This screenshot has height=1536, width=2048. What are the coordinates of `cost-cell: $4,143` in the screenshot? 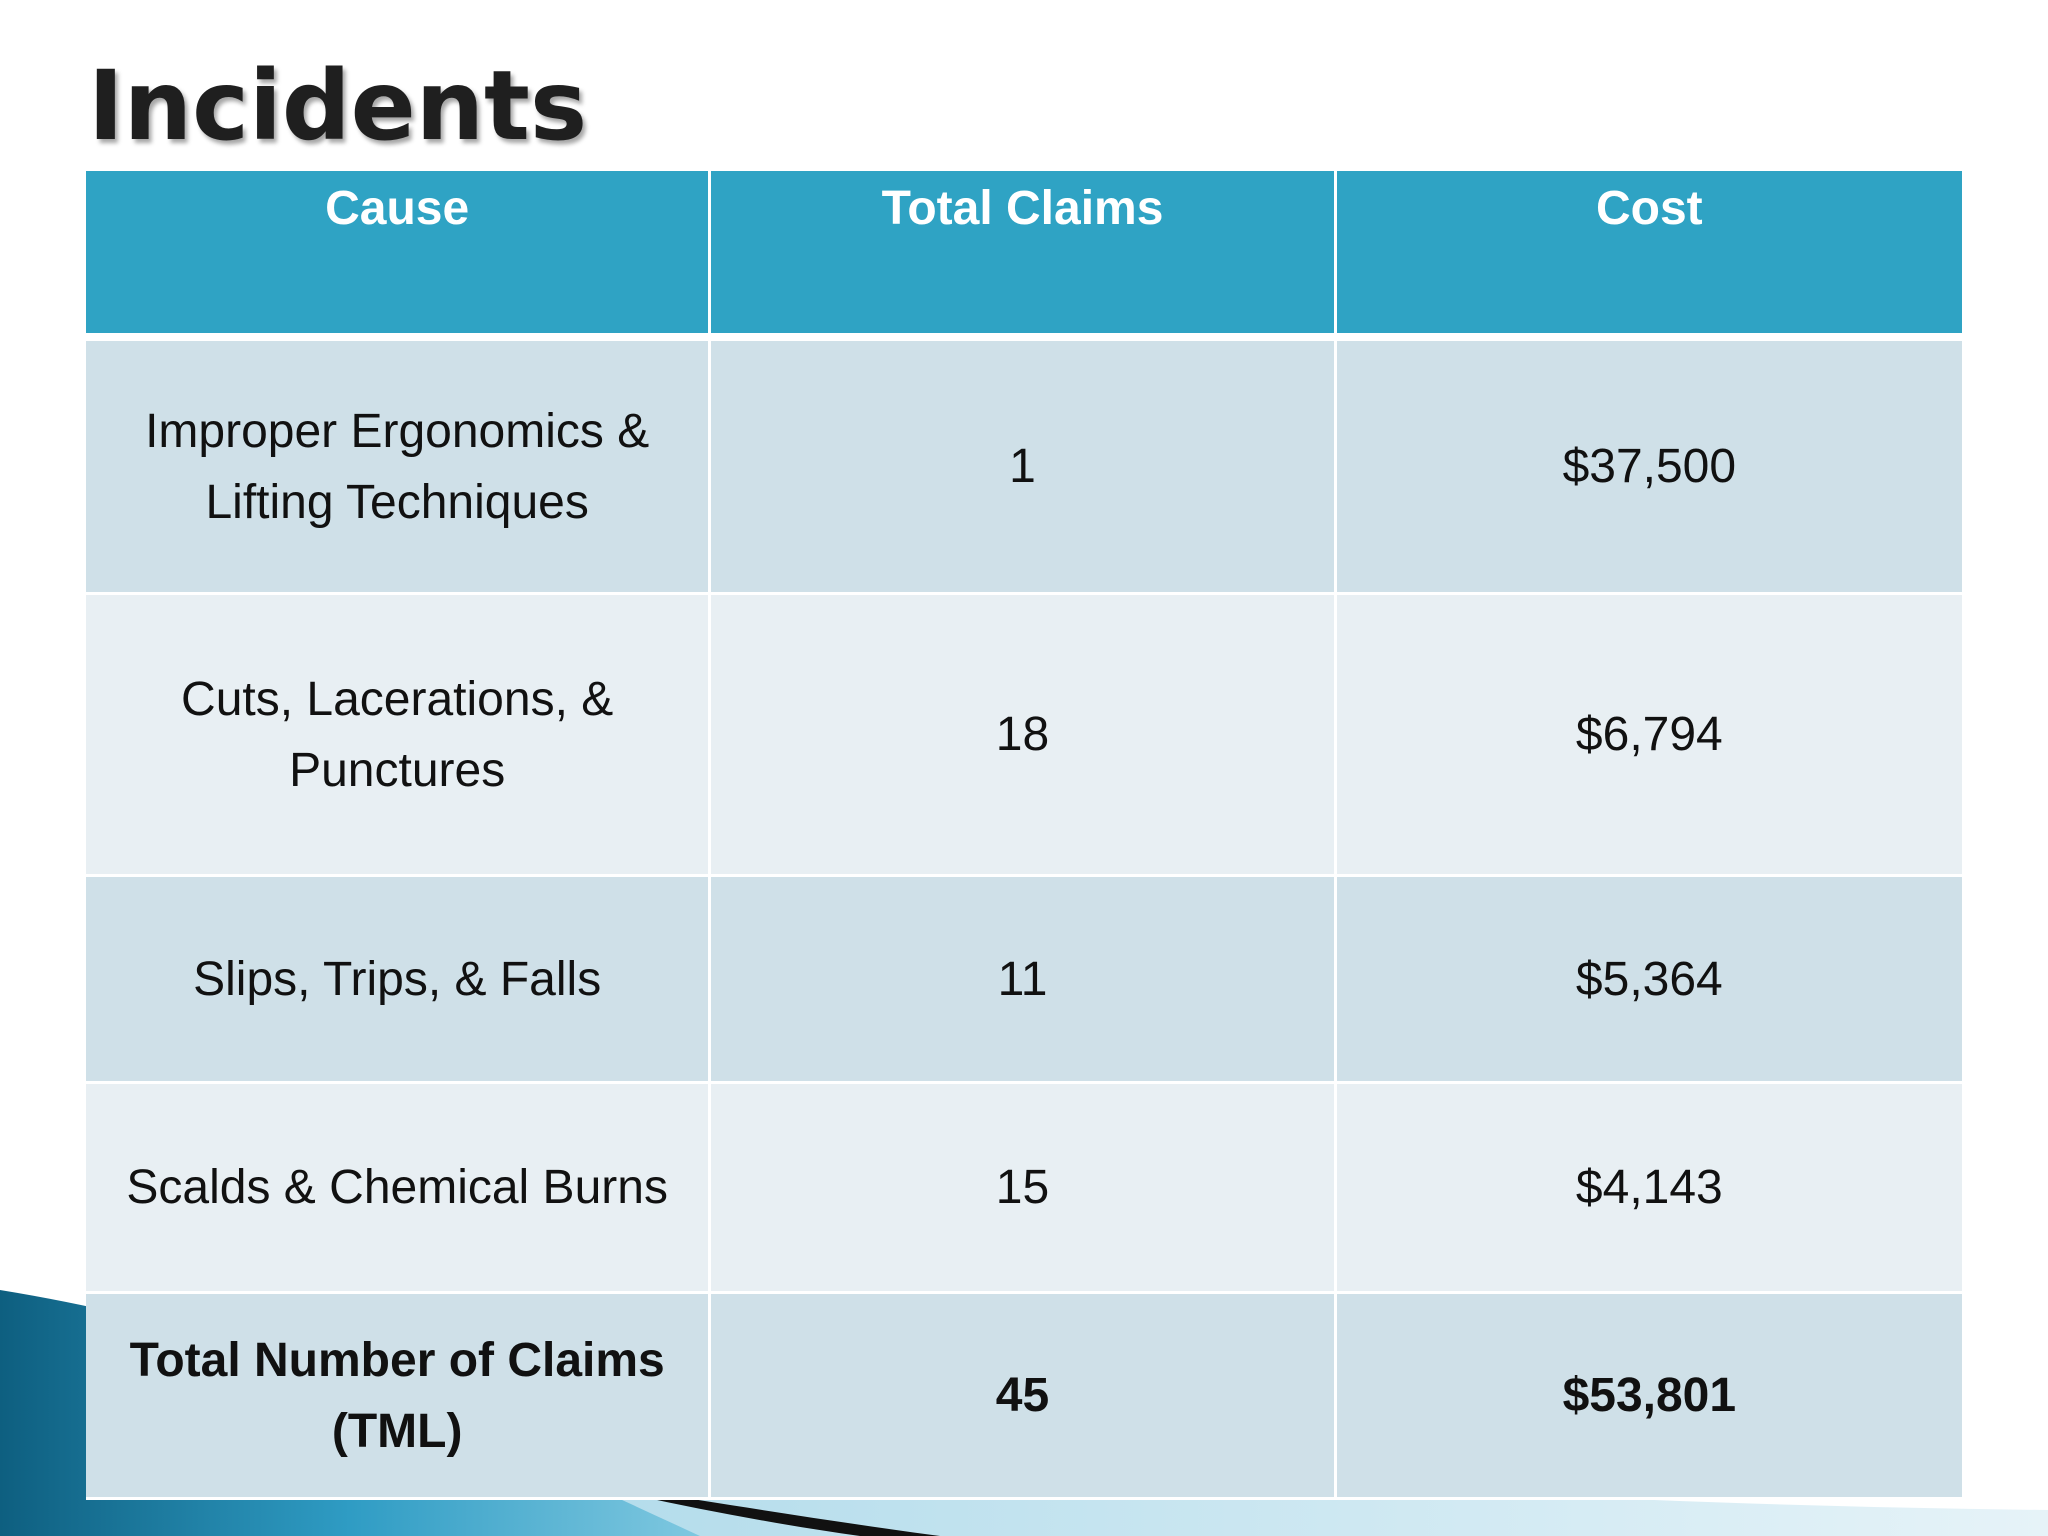 It's located at (1649, 1189).